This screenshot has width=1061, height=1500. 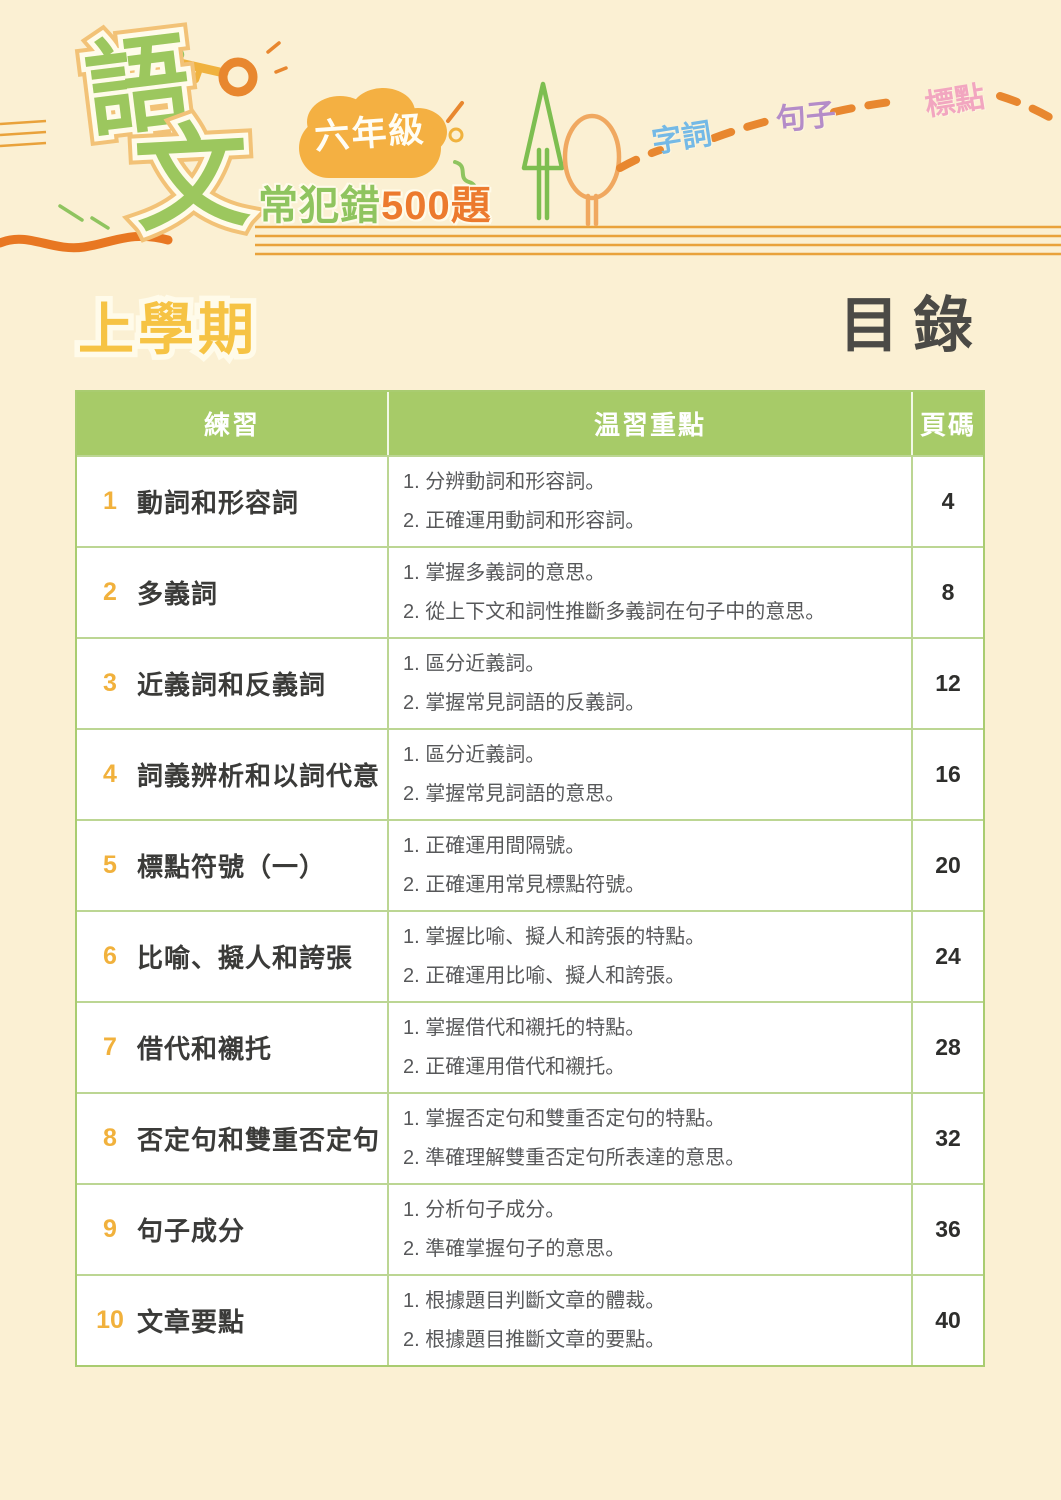 I want to click on cloud-icon, so click(x=373, y=133).